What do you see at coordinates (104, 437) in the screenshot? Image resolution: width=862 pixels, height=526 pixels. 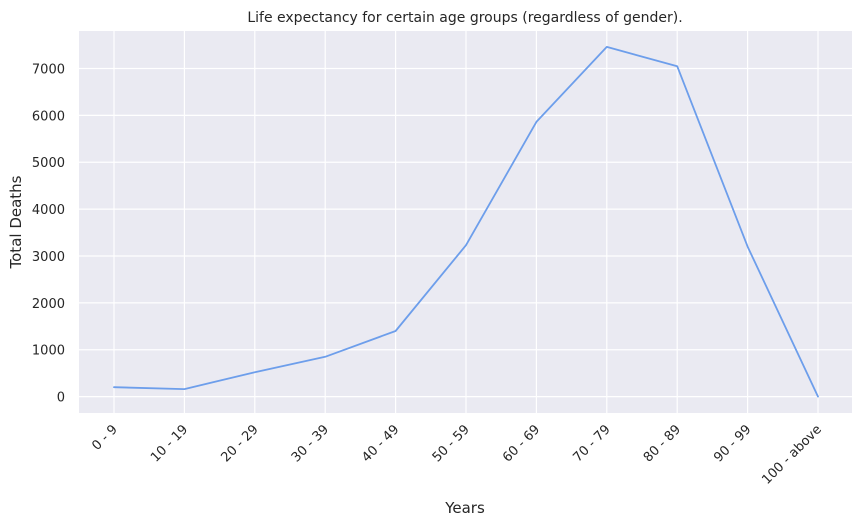 I see `x-tick-label: 0 - 9` at bounding box center [104, 437].